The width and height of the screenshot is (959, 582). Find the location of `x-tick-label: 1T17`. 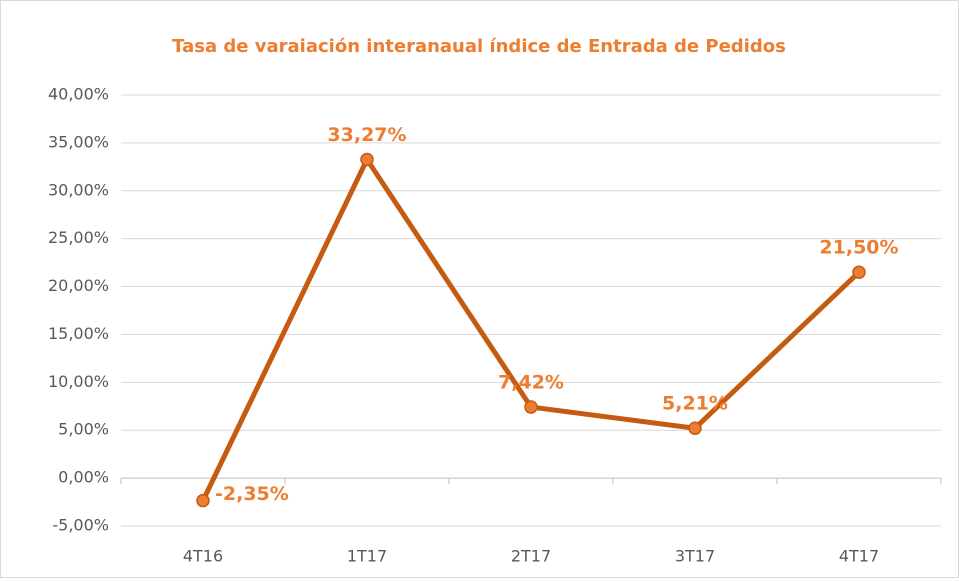

x-tick-label: 1T17 is located at coordinates (367, 556).